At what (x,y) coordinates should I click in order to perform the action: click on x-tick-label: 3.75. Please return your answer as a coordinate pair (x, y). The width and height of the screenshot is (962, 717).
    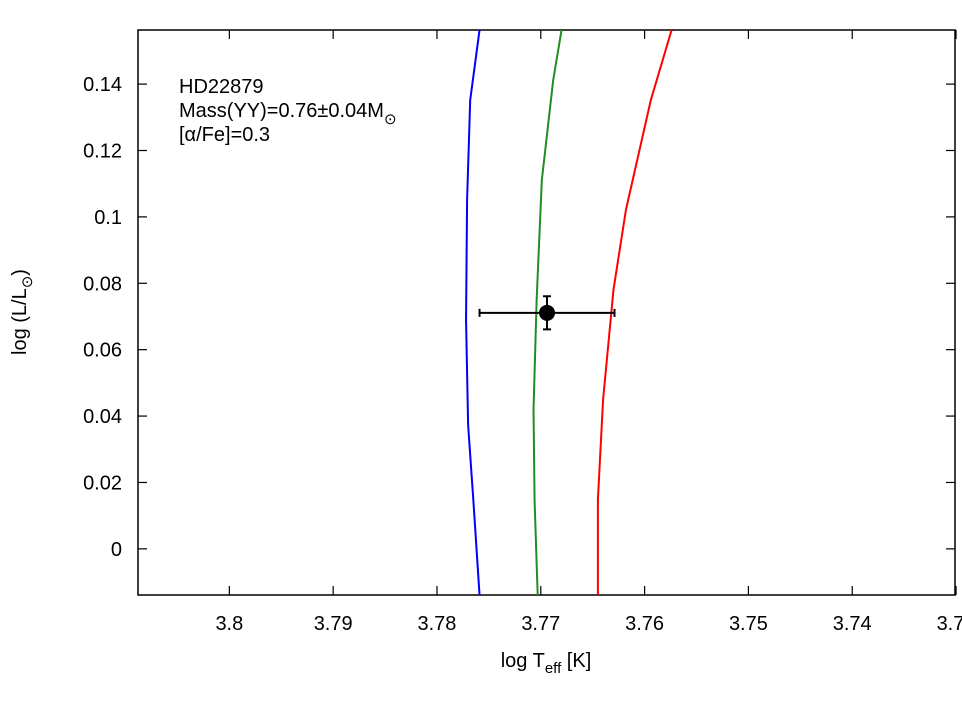
    Looking at the image, I should click on (748, 624).